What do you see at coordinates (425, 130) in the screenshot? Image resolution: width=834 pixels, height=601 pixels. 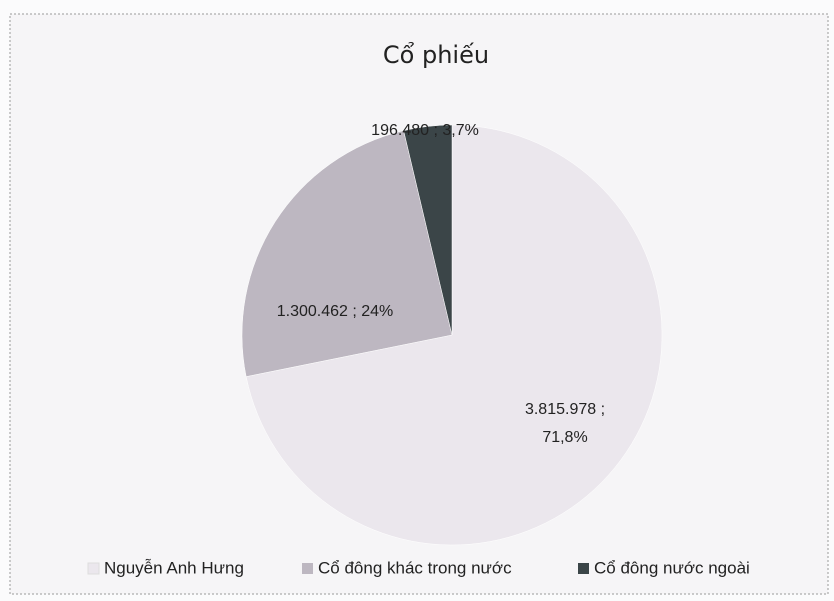 I see `value-label: 196.480 ; 3,7%` at bounding box center [425, 130].